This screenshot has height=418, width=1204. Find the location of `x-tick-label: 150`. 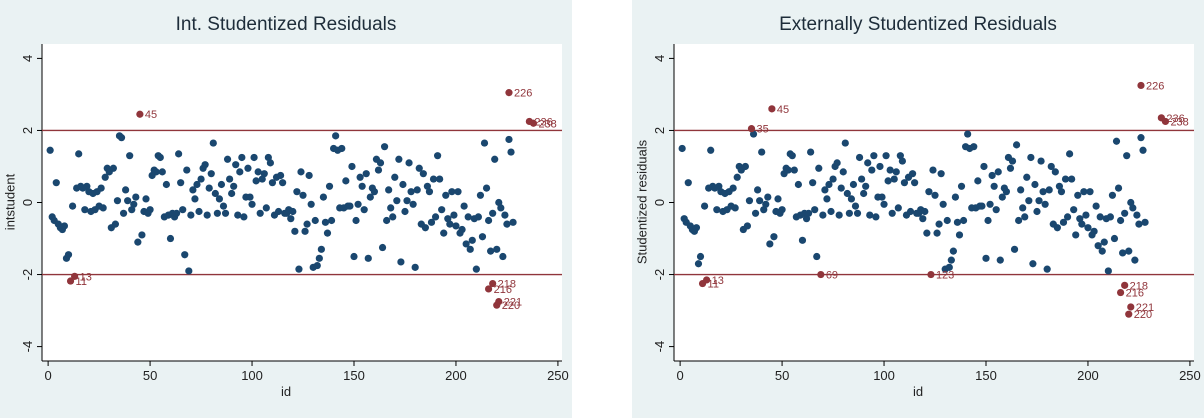

x-tick-label: 150 is located at coordinates (986, 375).